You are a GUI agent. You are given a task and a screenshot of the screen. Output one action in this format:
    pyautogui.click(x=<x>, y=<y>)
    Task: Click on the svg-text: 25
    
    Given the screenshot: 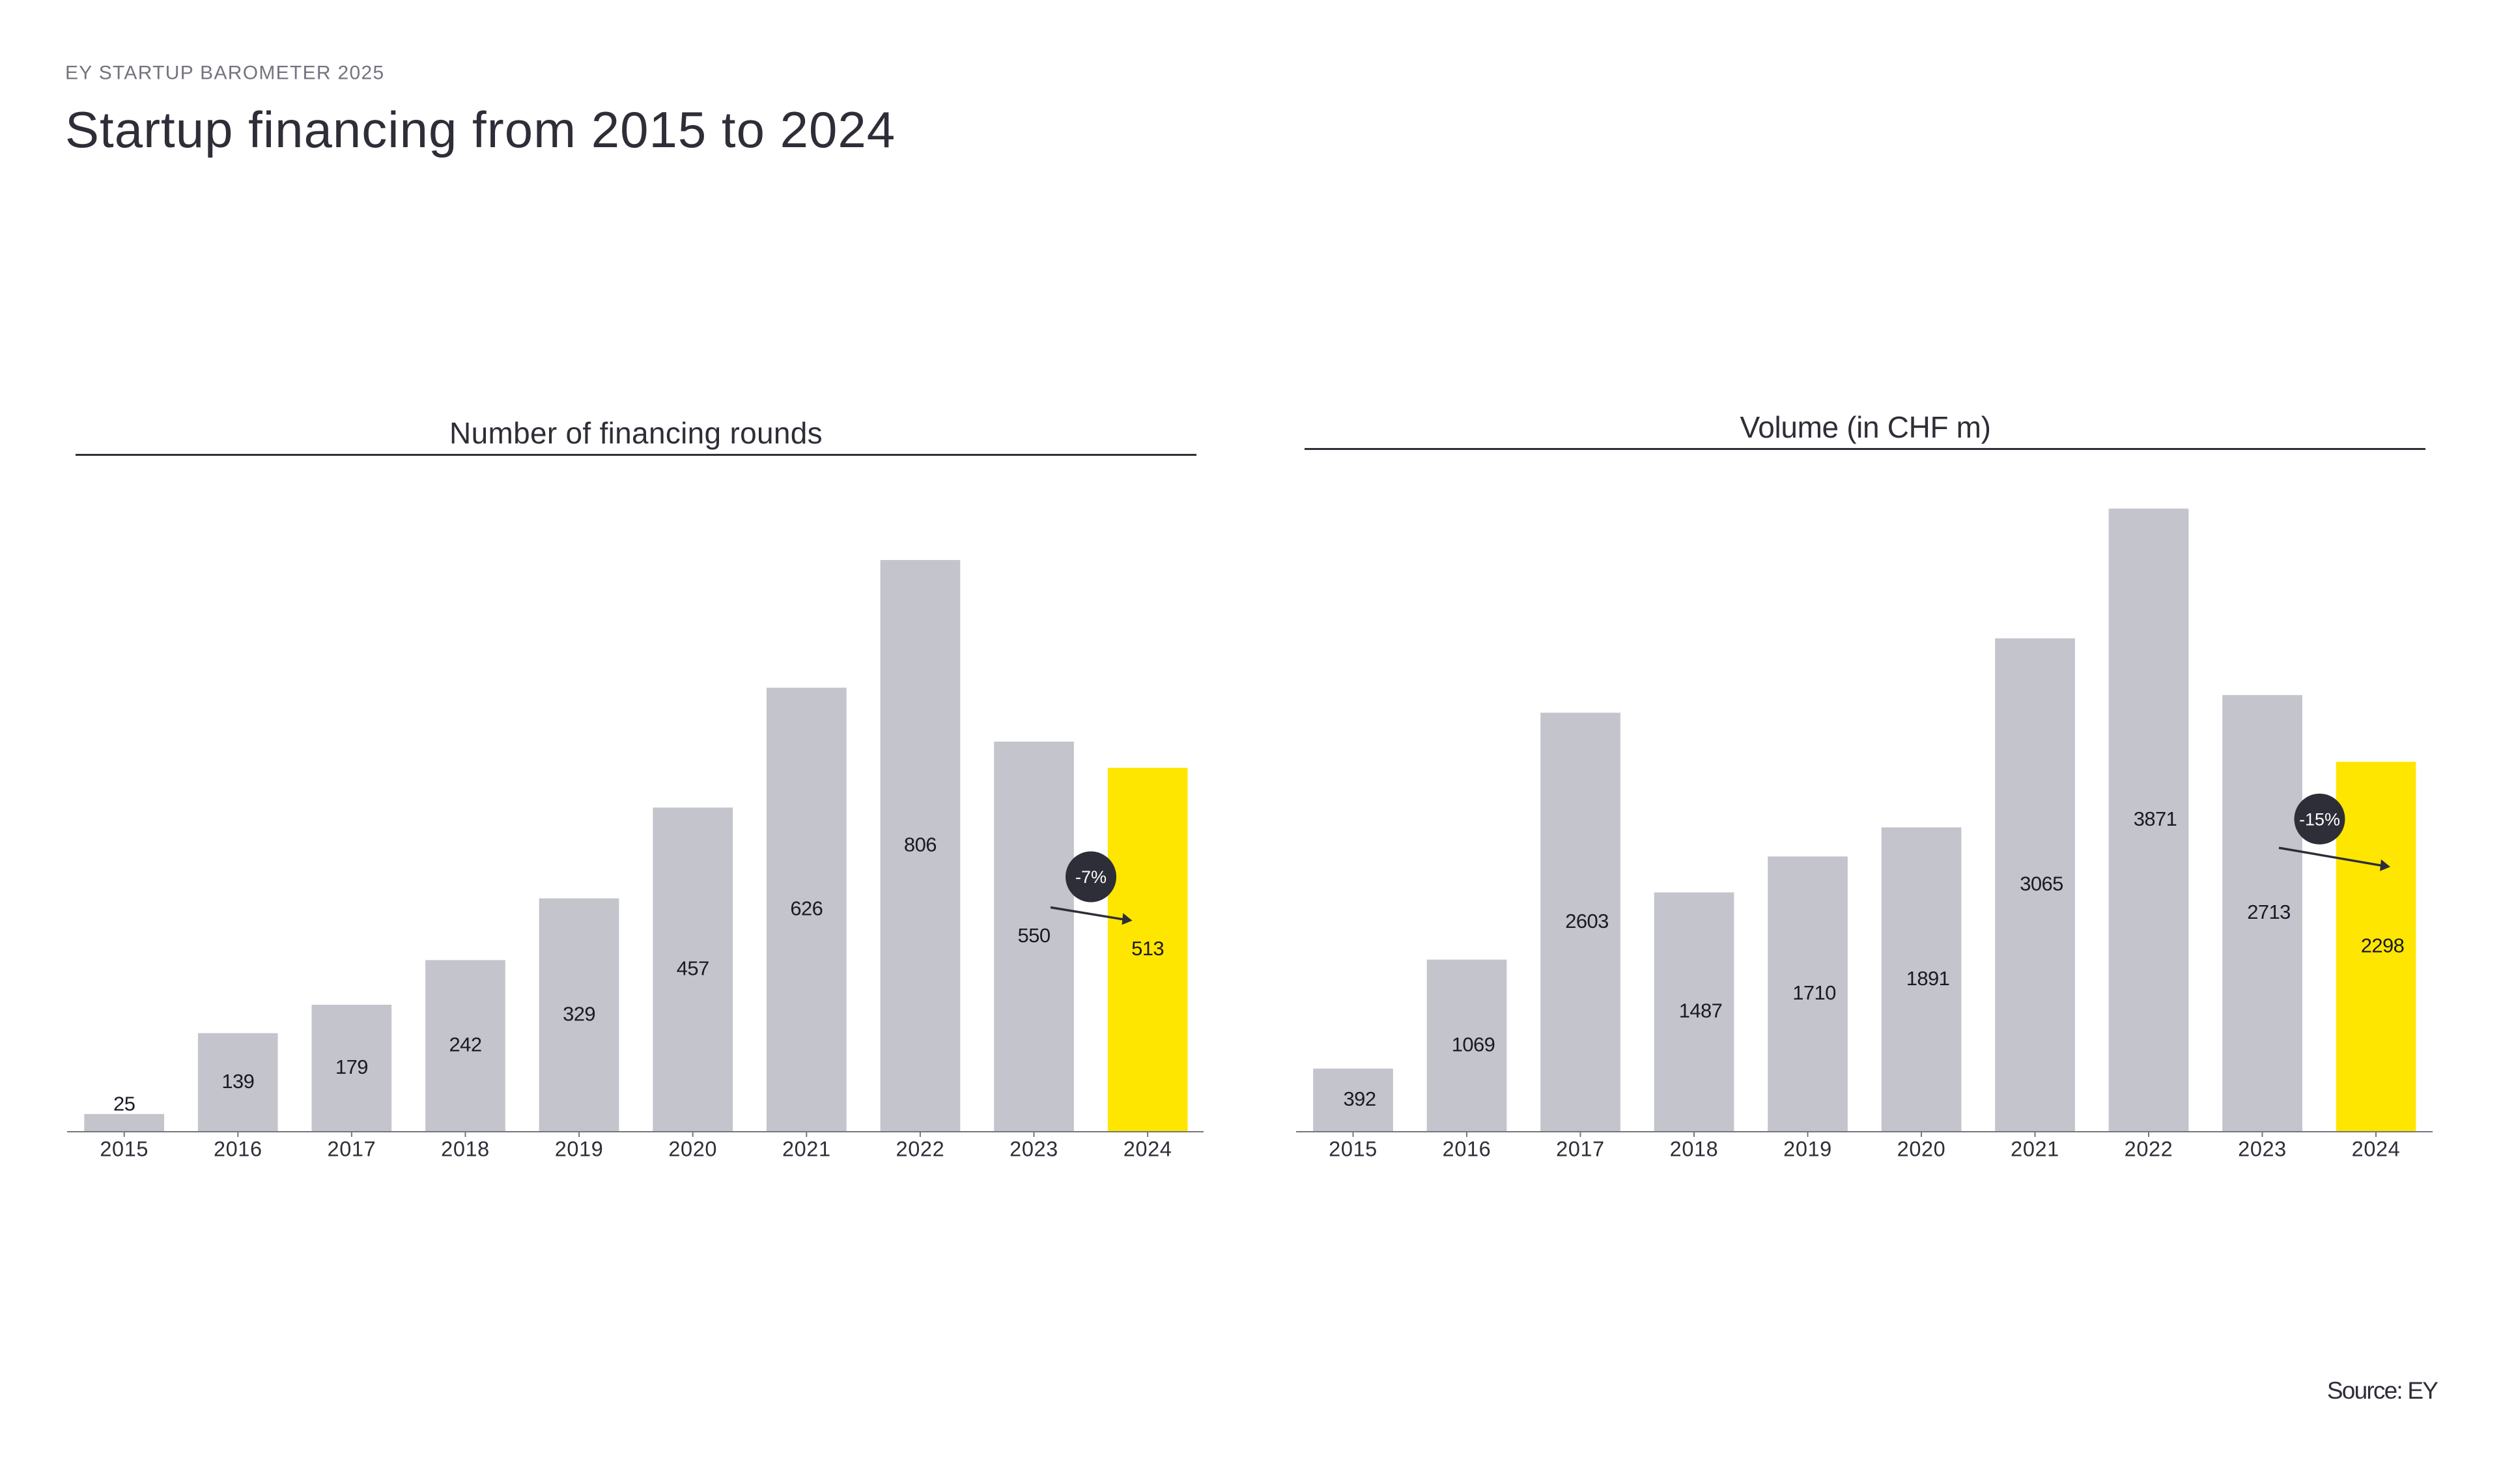 What is the action you would take?
    pyautogui.click(x=124, y=1104)
    